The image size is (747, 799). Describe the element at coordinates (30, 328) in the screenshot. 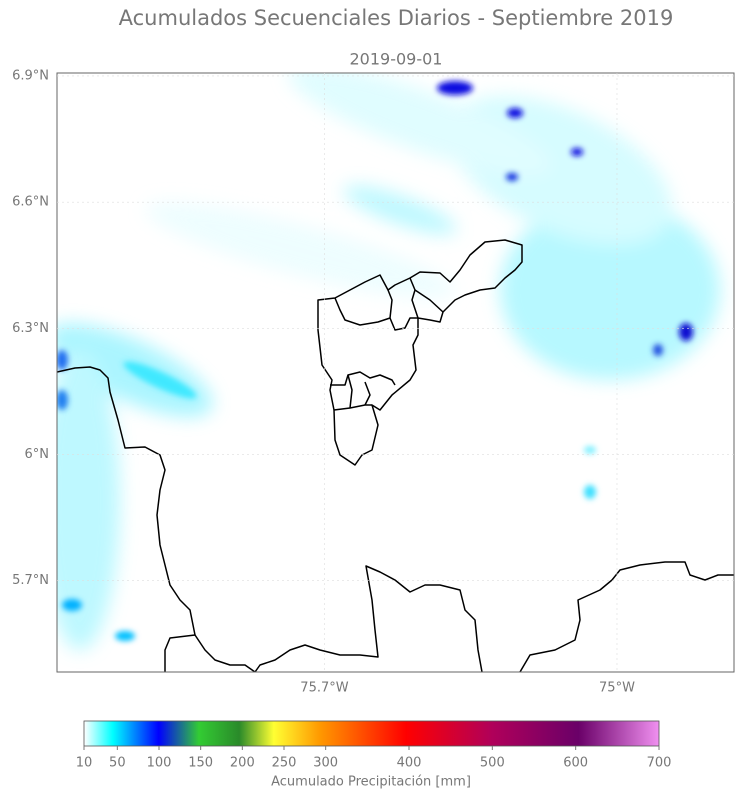

I see `y-tick-label: 6.3°N` at that location.